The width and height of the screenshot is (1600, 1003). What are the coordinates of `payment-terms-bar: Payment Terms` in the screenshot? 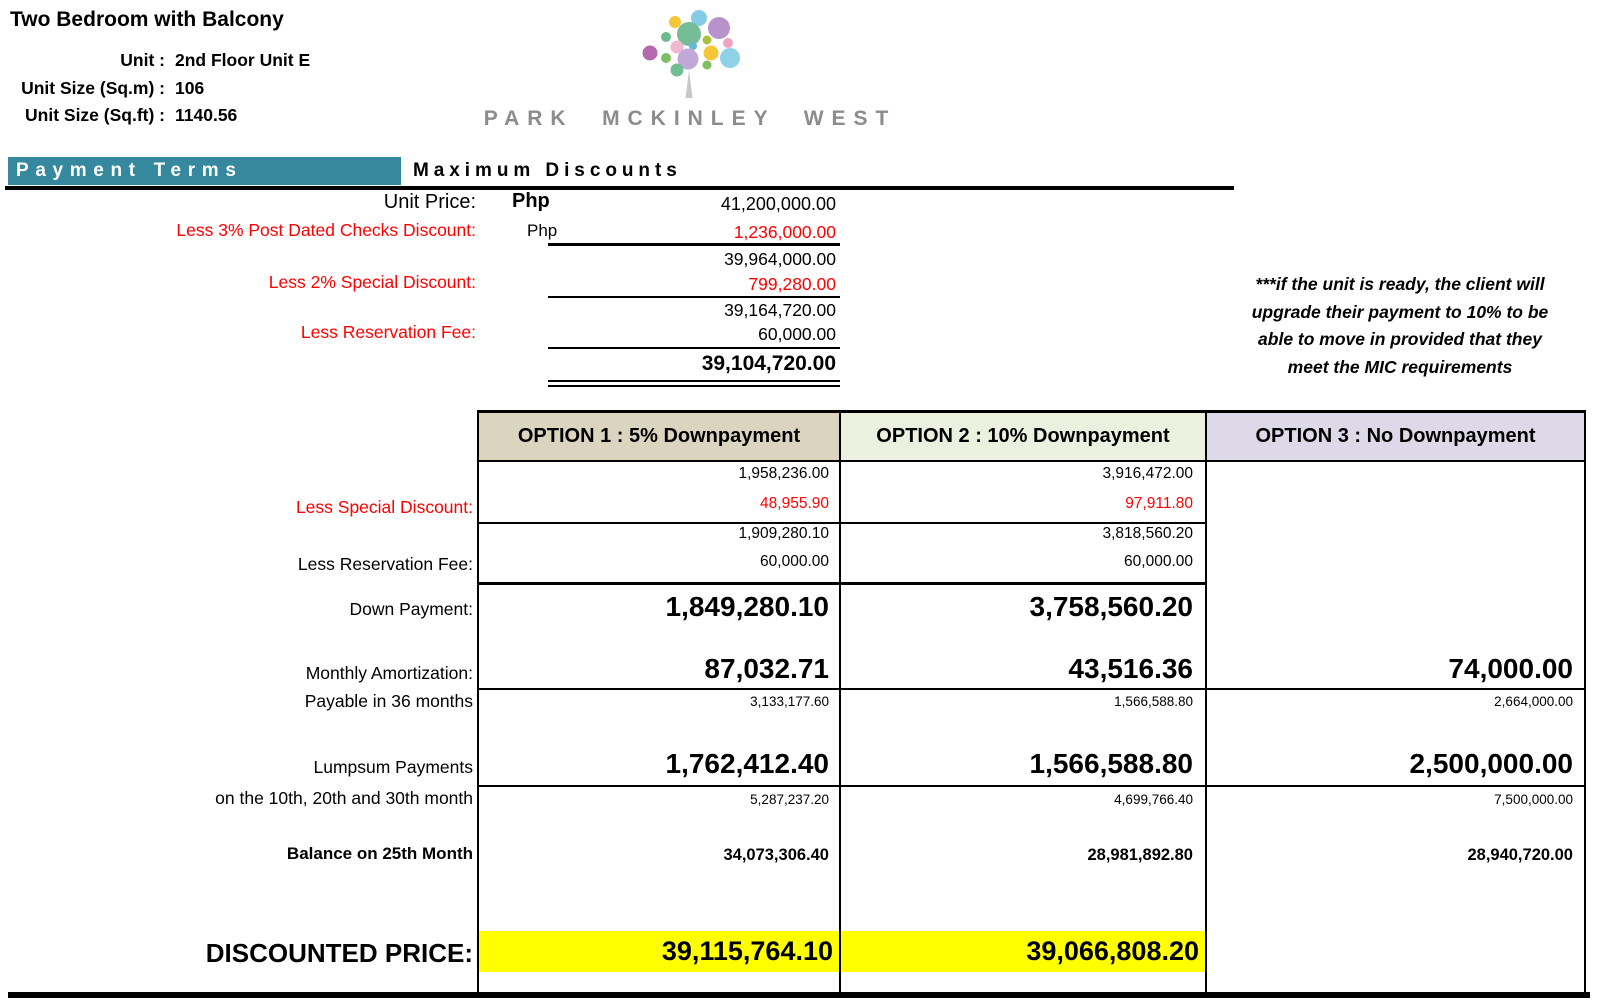 It's located at (204, 171).